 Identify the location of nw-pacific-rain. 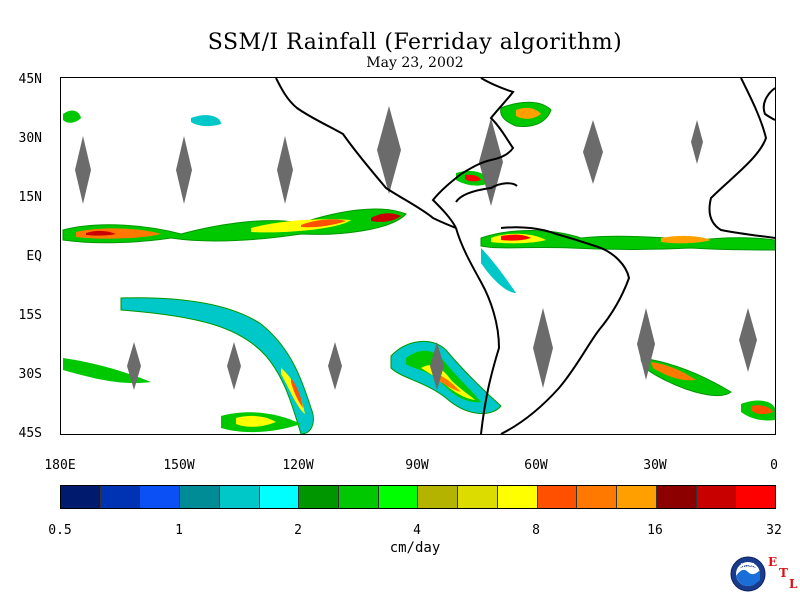
(142, 118).